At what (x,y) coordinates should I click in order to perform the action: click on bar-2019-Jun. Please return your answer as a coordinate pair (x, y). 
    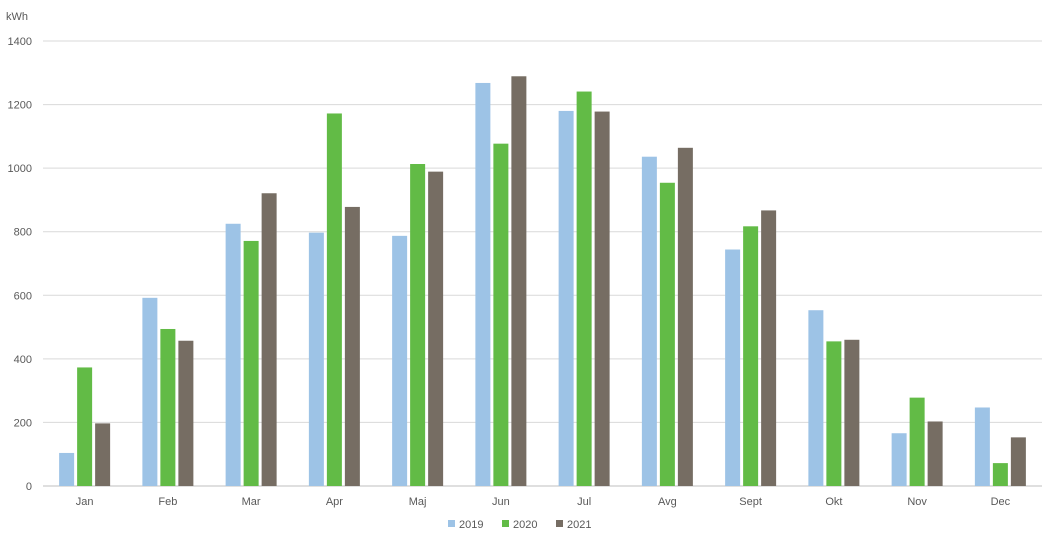
    Looking at the image, I should click on (483, 284).